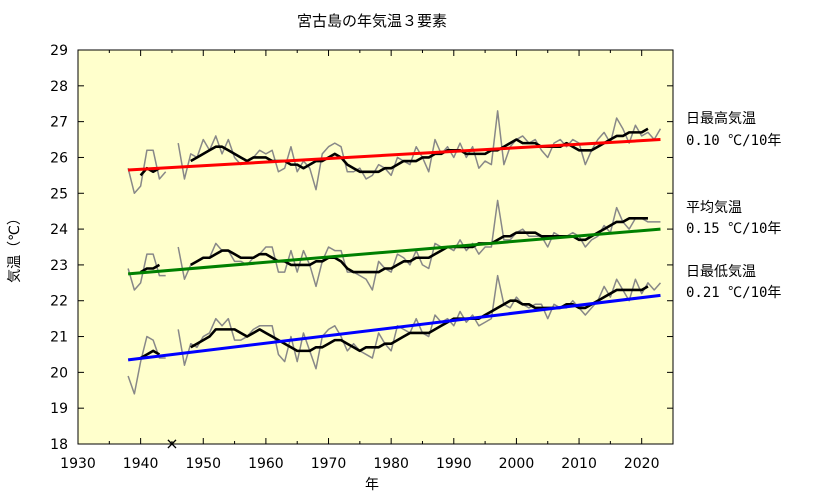  Describe the element at coordinates (59, 87) in the screenshot. I see `y-tick-label: 28` at that location.